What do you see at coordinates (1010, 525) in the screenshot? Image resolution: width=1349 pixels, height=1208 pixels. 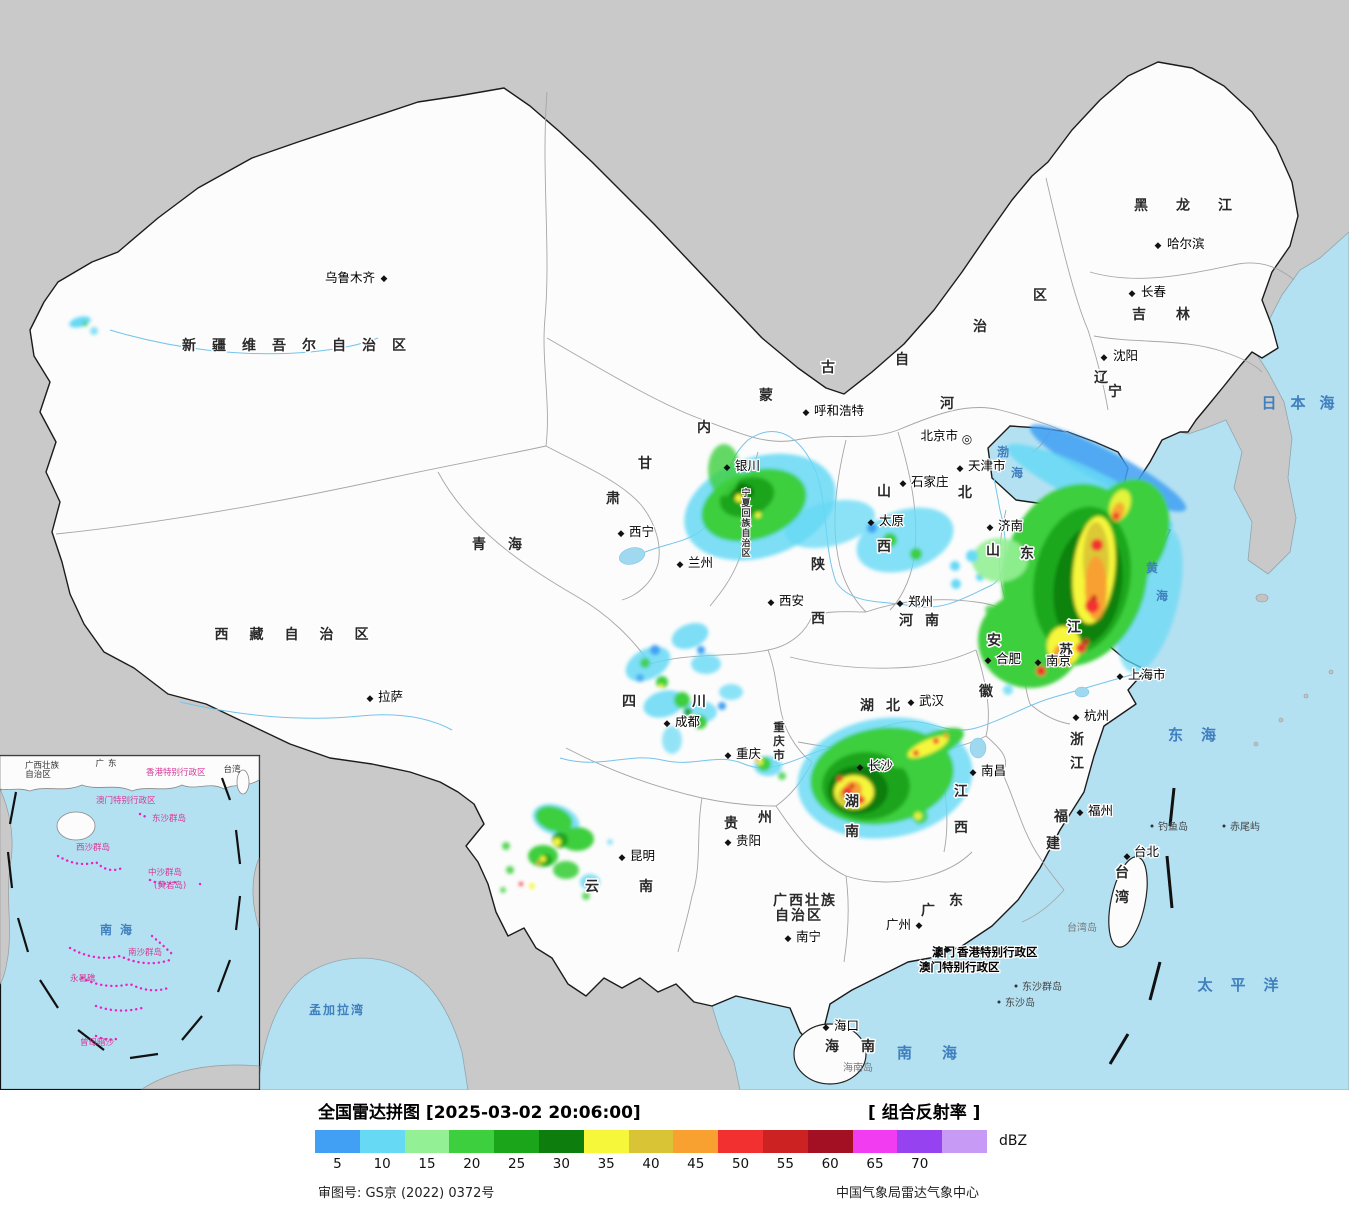 I see `city-label-jinan: 济南` at bounding box center [1010, 525].